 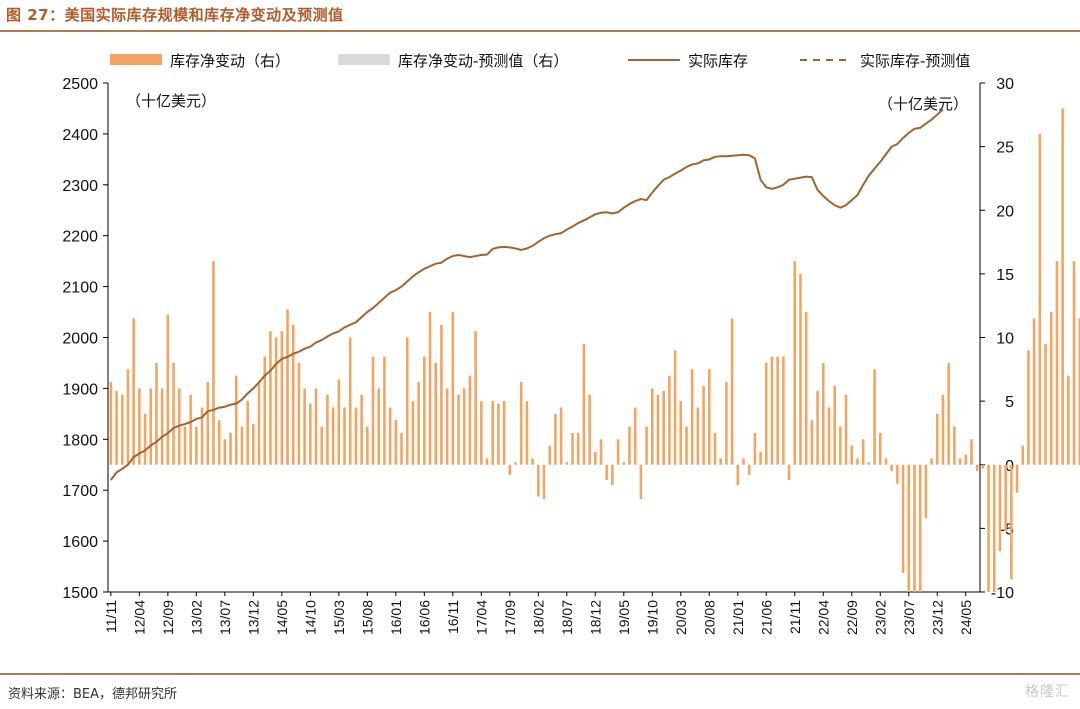 I want to click on right-tick-label: 10, so click(x=1005, y=339).